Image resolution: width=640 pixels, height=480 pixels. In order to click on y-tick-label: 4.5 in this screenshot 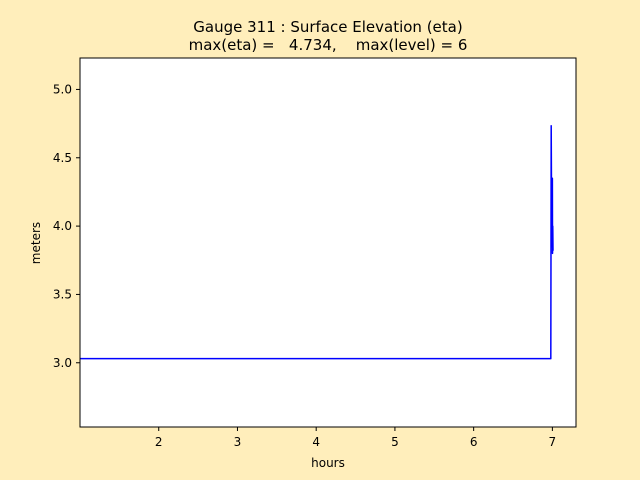, I will do `click(62, 158)`.